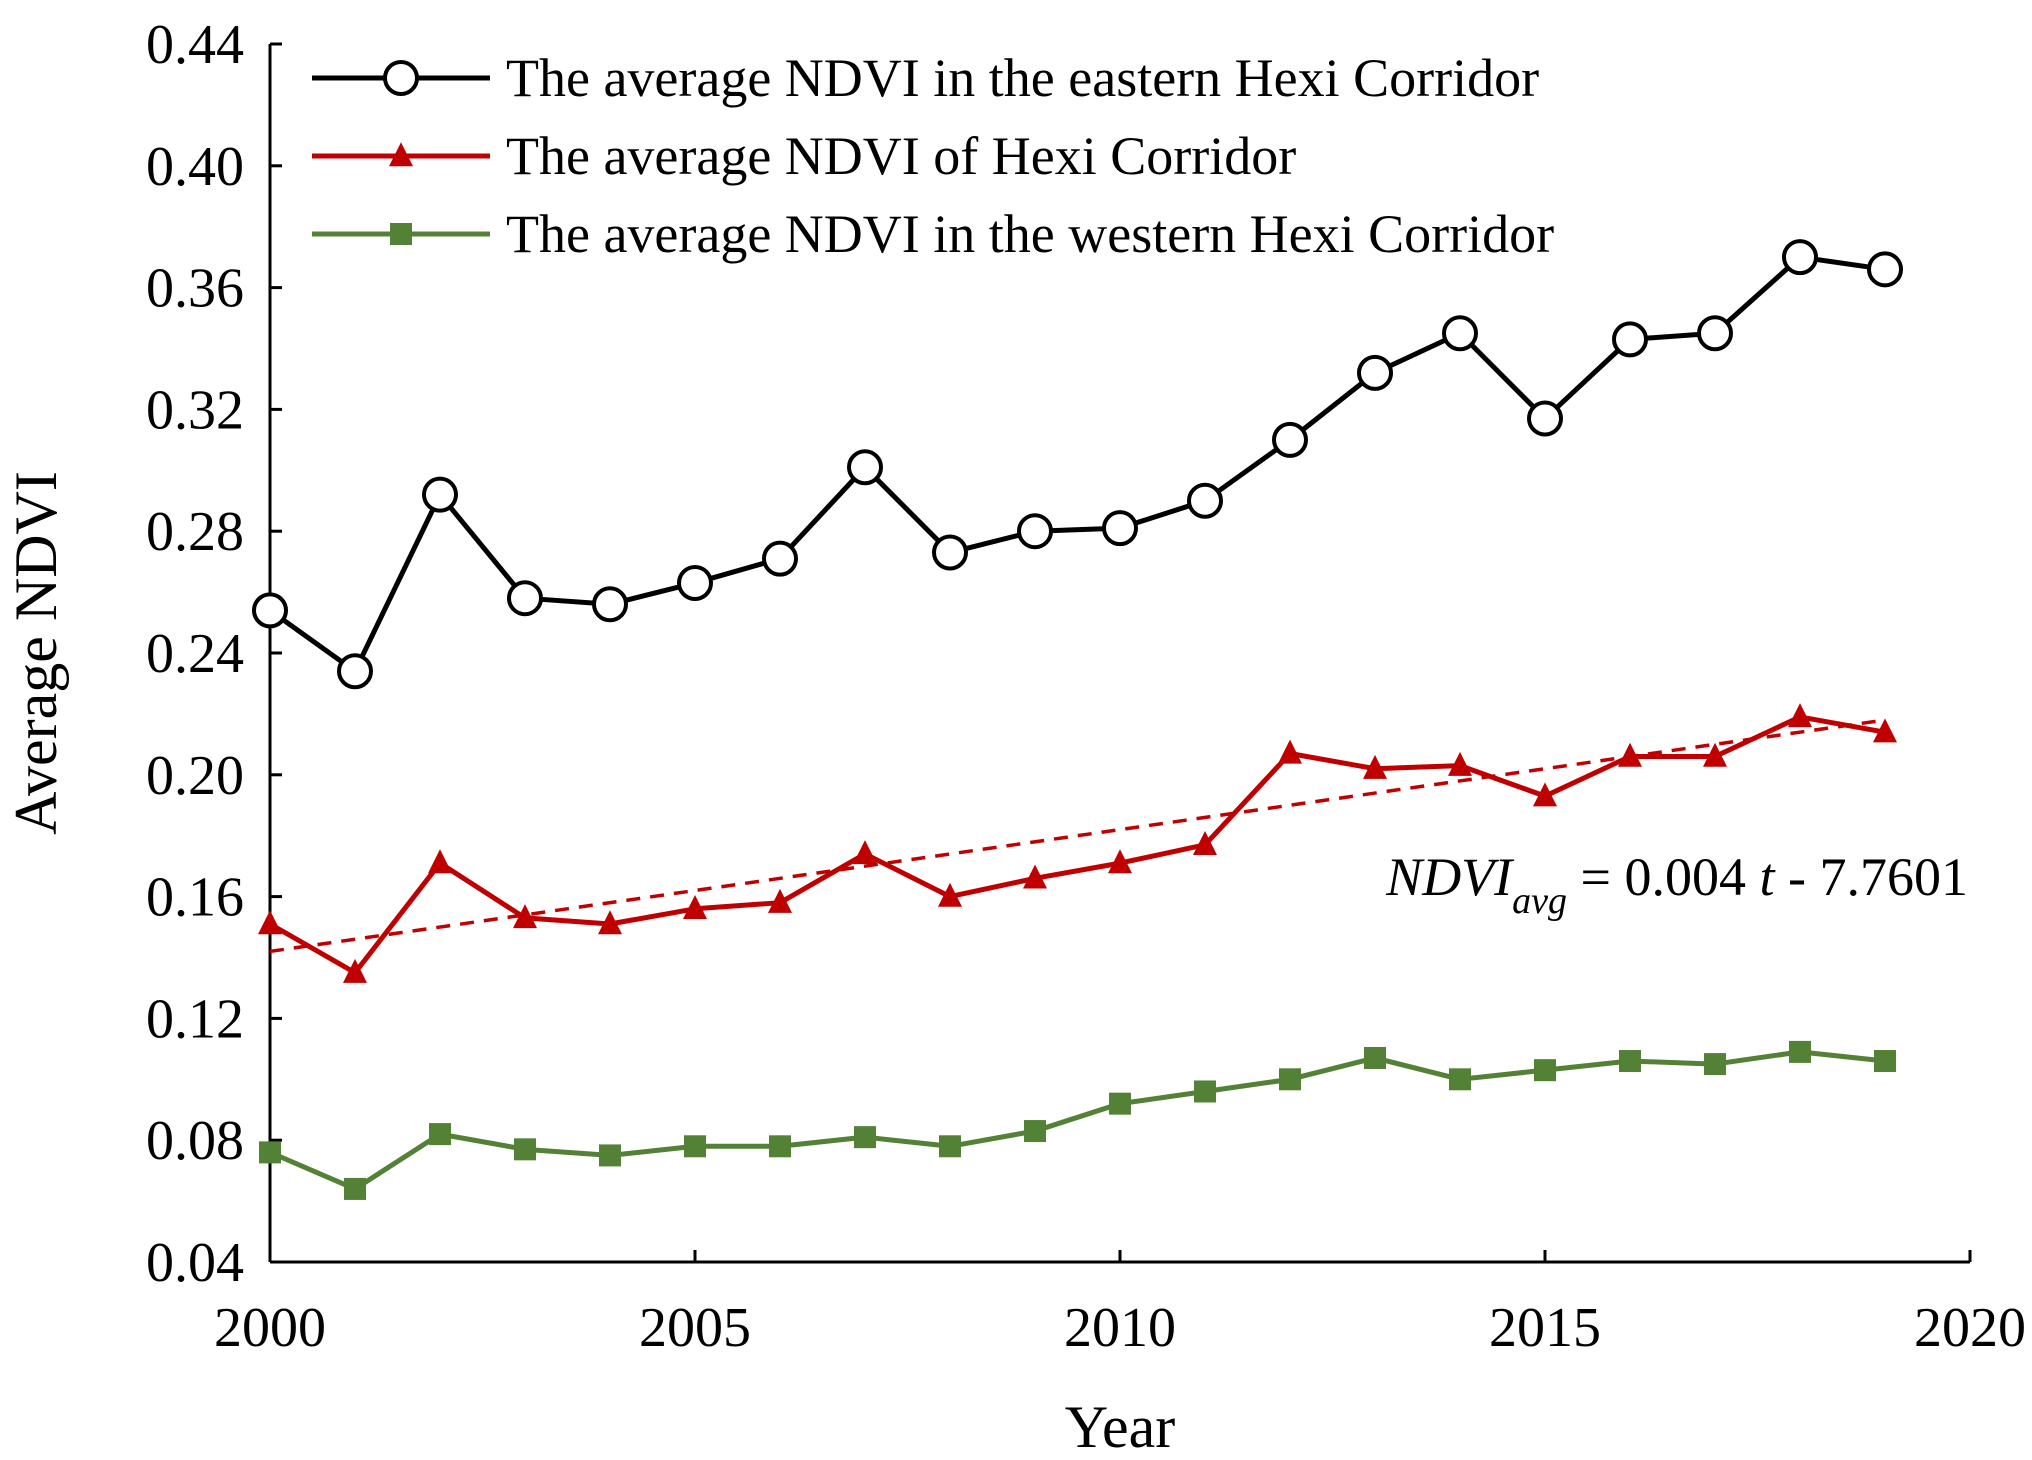 This screenshot has height=1460, width=2032. What do you see at coordinates (1539, 901) in the screenshot?
I see `equation-lhs-subscript: avg` at bounding box center [1539, 901].